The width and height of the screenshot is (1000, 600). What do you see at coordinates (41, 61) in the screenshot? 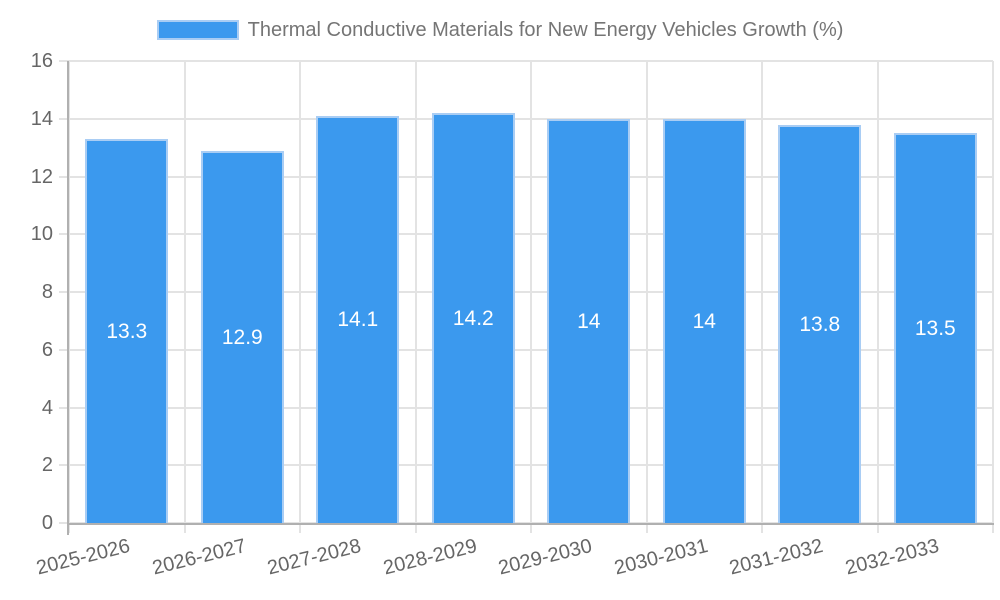
I see `y-axis-label: 16` at bounding box center [41, 61].